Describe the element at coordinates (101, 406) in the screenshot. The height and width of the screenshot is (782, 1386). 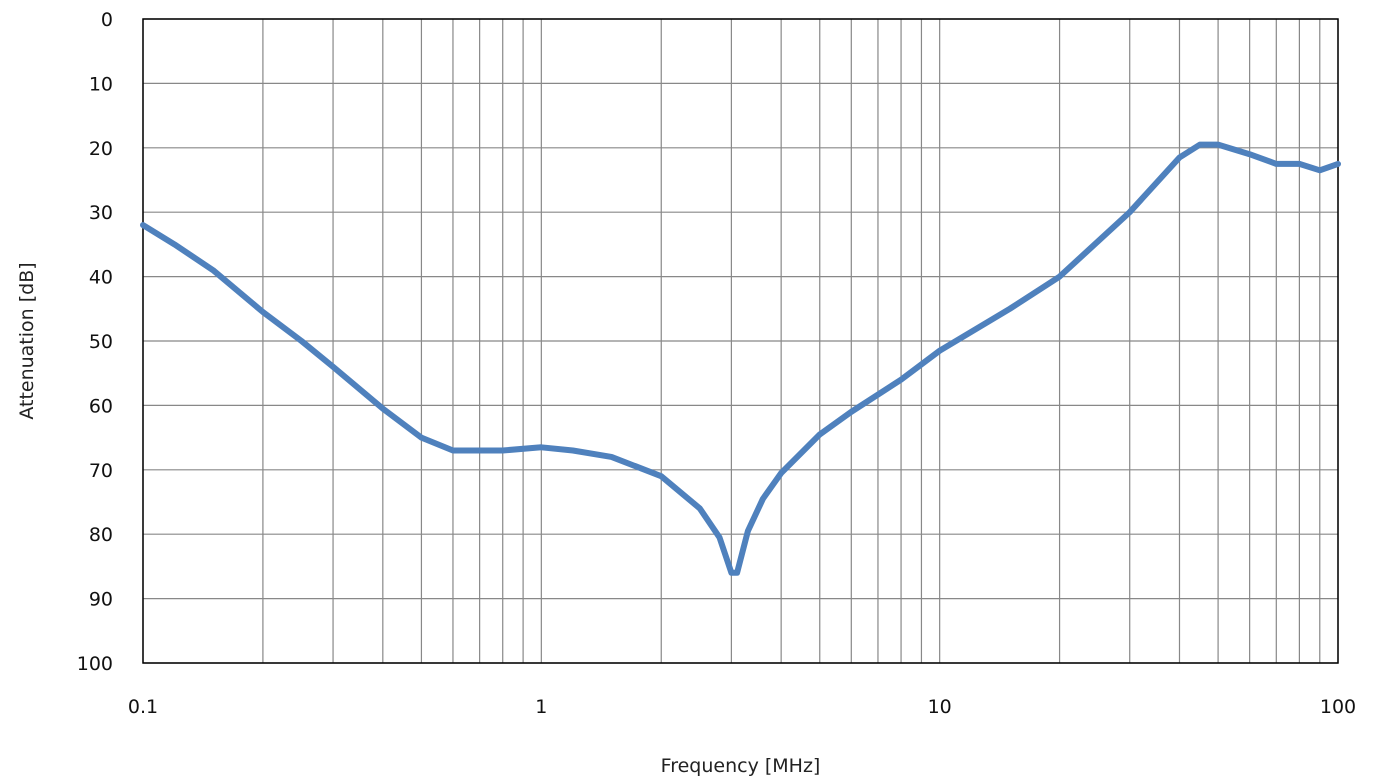
I see `y-tick-label: 60` at that location.